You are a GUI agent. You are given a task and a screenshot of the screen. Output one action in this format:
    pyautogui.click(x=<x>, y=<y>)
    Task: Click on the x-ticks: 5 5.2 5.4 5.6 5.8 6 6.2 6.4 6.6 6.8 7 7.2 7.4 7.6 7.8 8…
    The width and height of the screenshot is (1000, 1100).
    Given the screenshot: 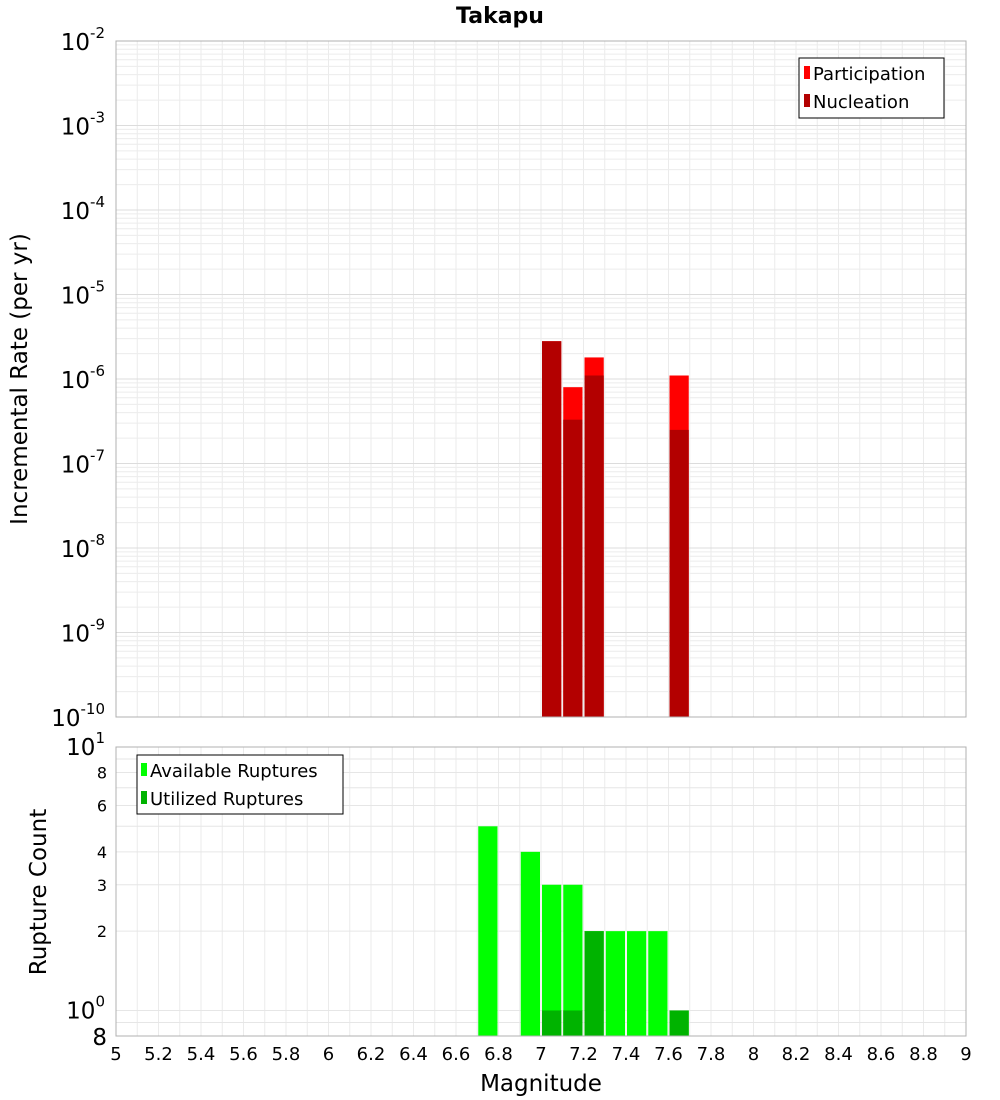 What is the action you would take?
    pyautogui.click(x=540, y=1054)
    